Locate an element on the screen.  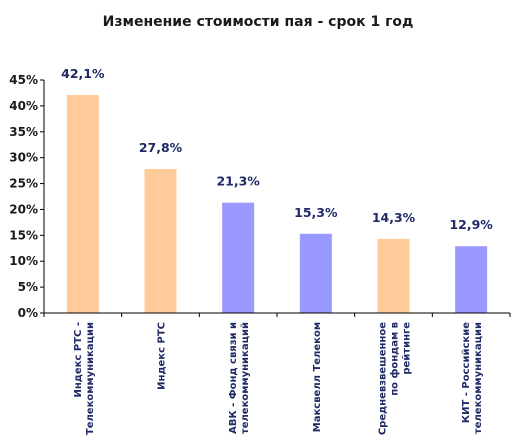
data-label: 14,3% is located at coordinates (394, 217).